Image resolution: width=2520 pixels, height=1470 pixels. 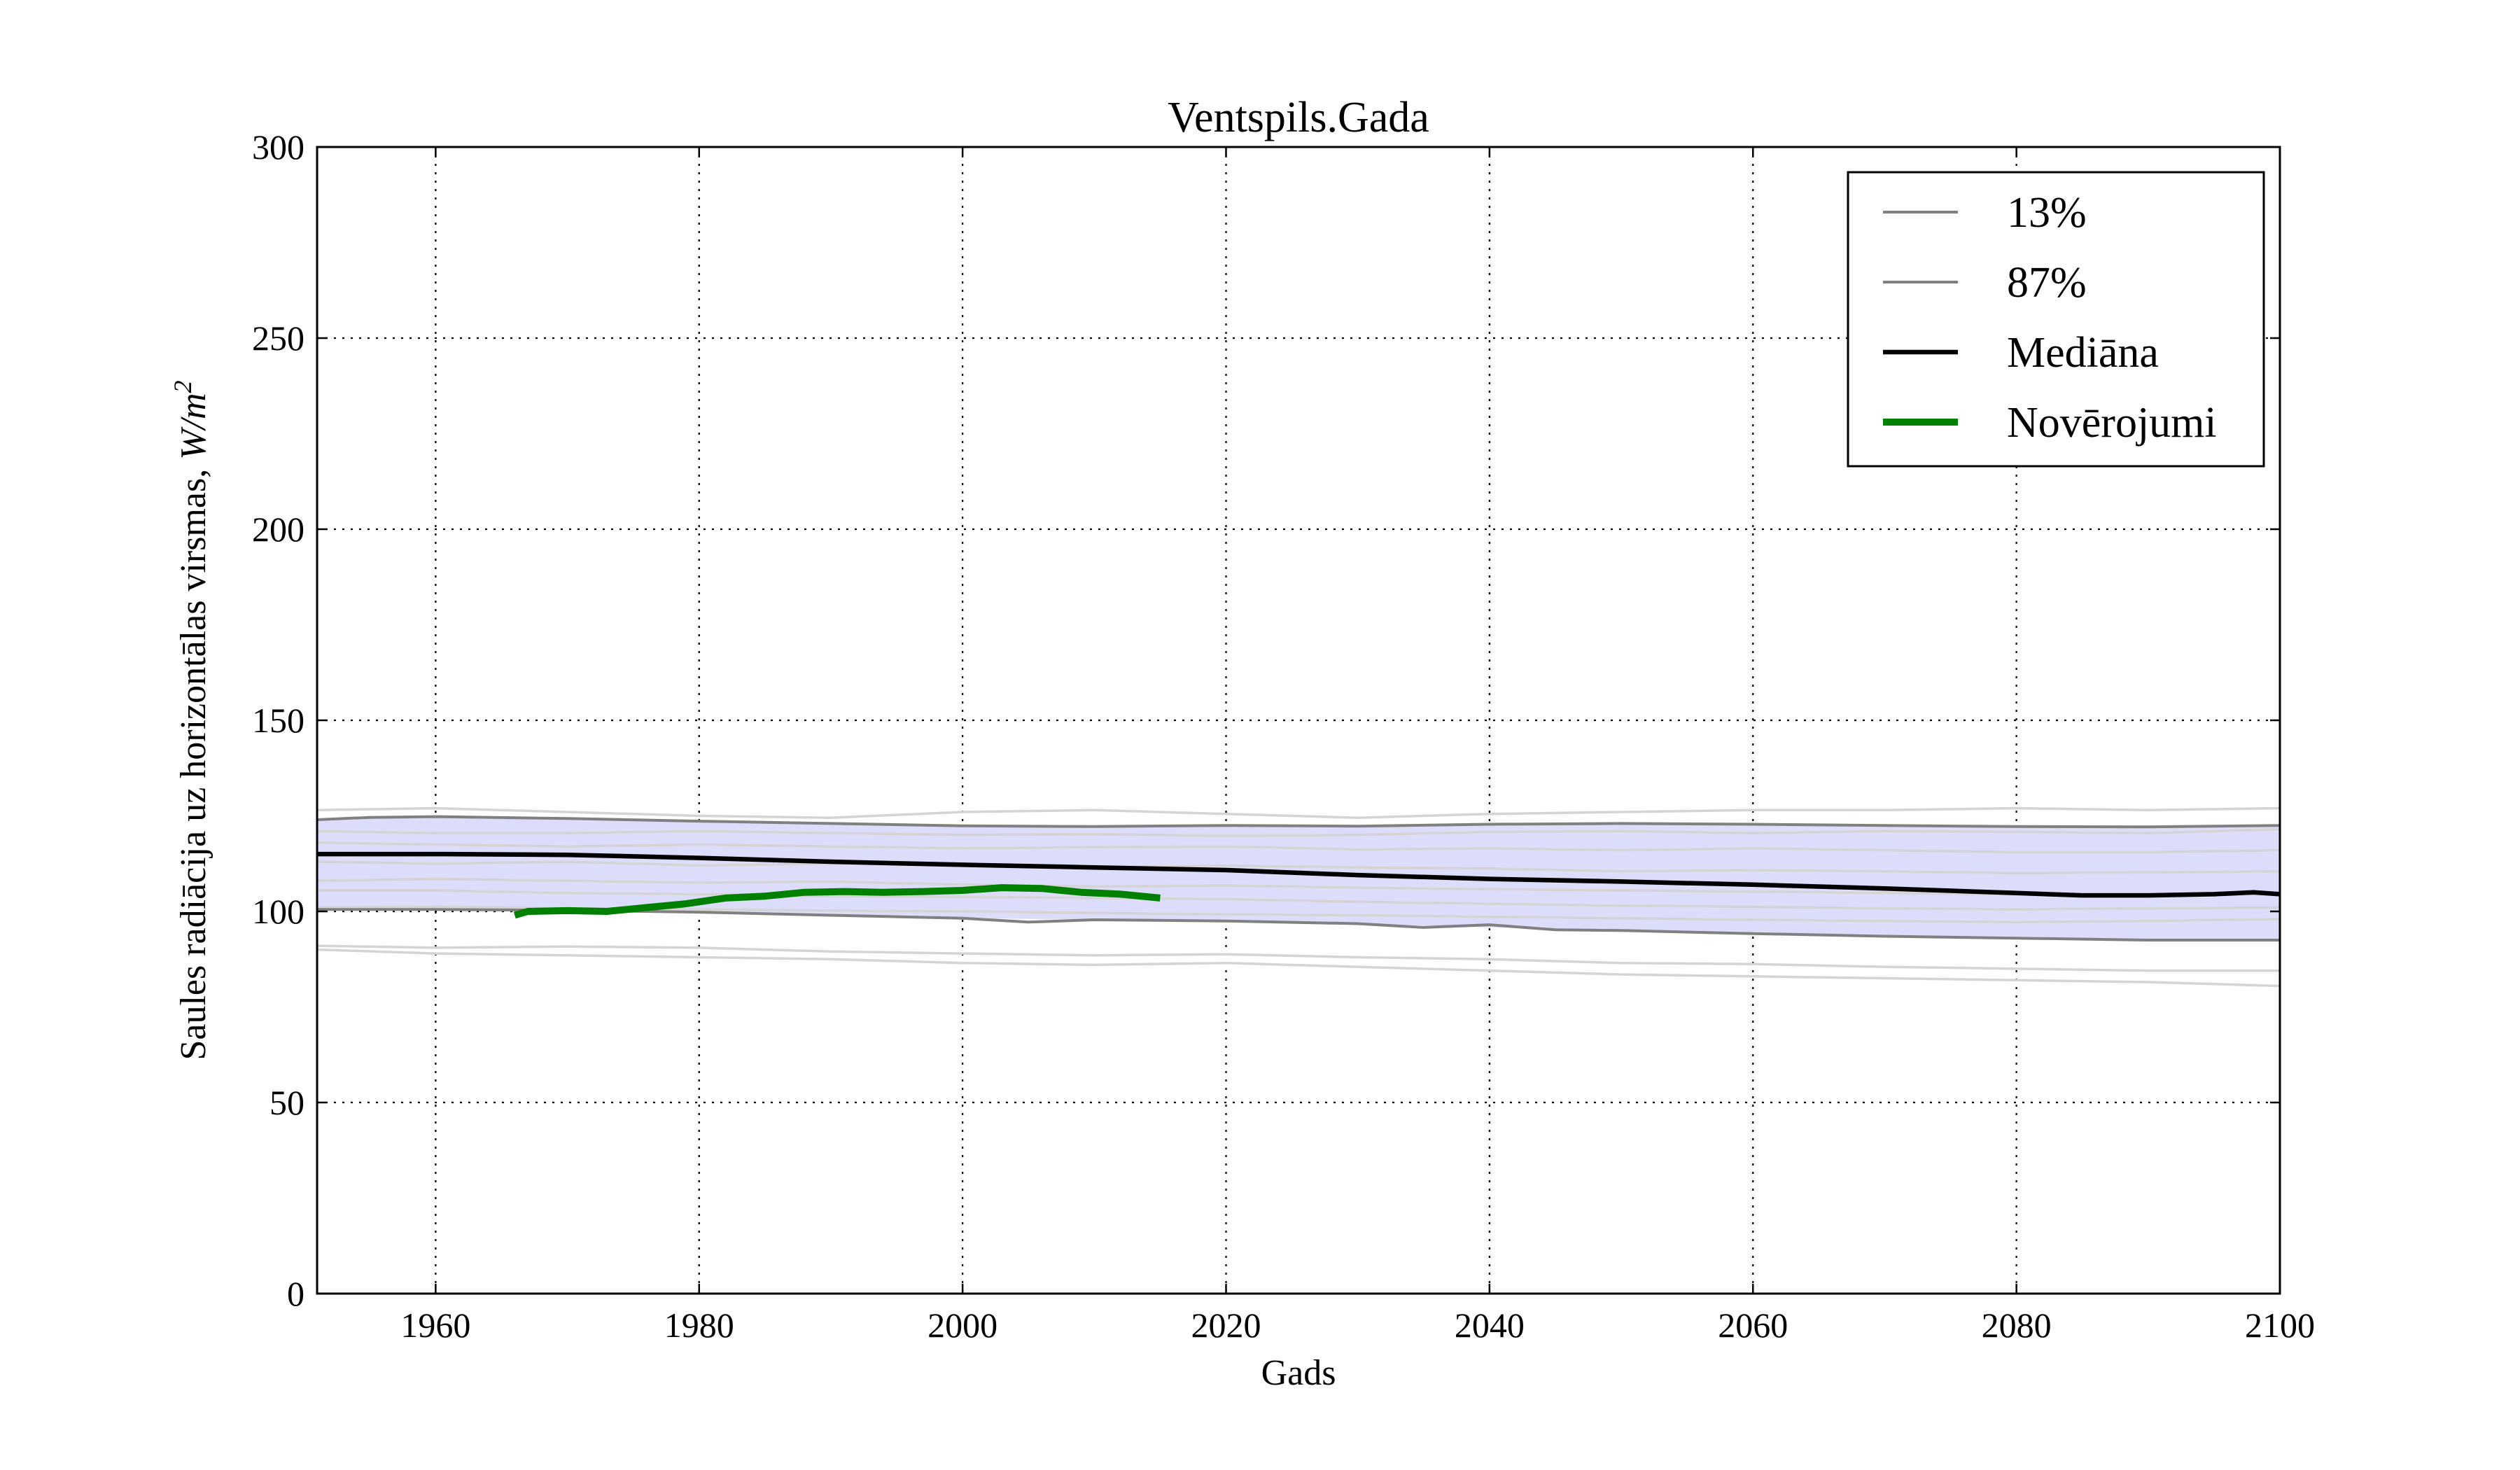 What do you see at coordinates (435, 1325) in the screenshot?
I see `x-tick-label: 1960` at bounding box center [435, 1325].